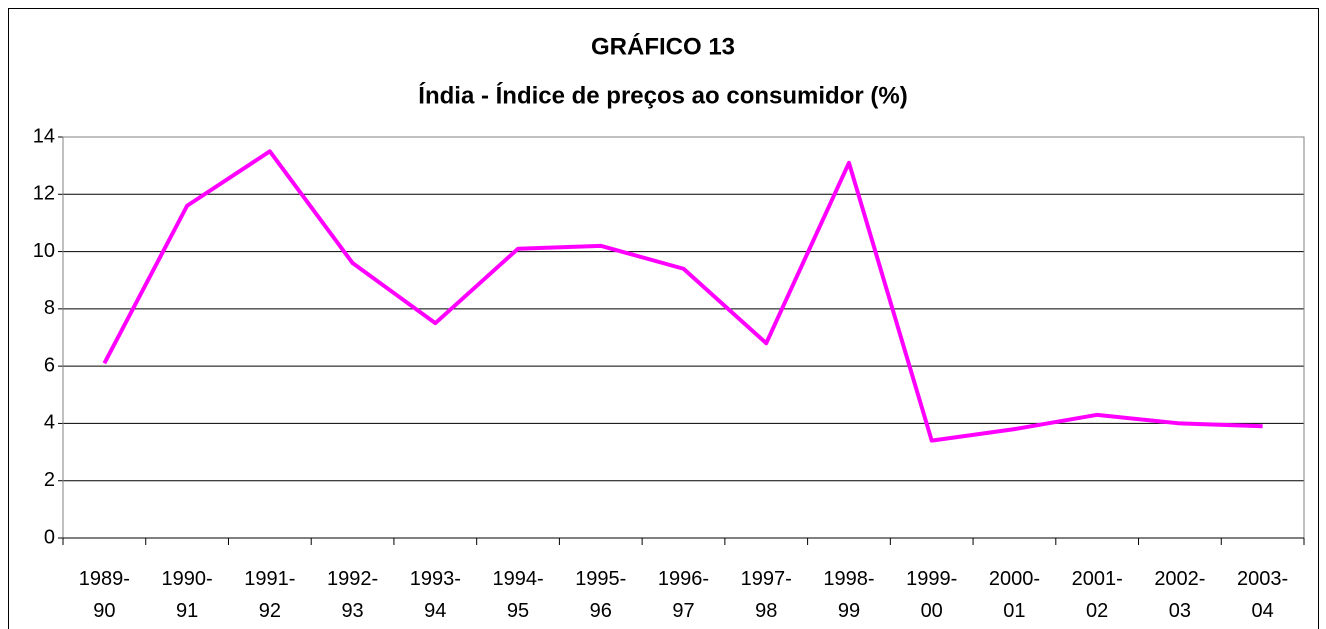 This screenshot has height=629, width=1326. I want to click on x-tick-label: 1999-00, so click(931, 595).